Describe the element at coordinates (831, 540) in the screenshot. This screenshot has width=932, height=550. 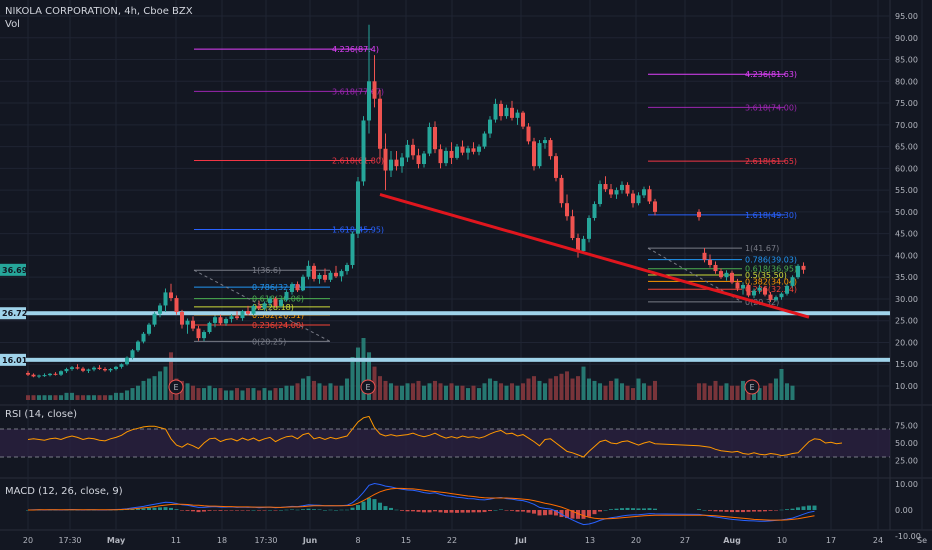
I see `time-tick-label: 17` at that location.